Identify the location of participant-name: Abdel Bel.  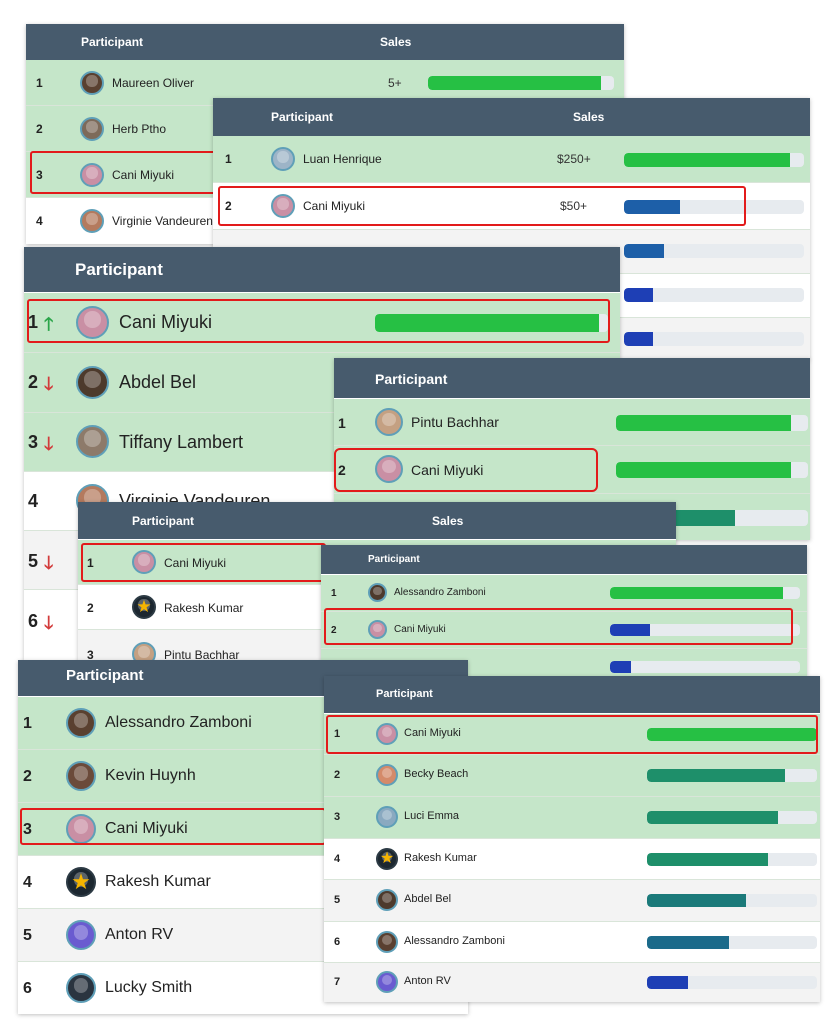
(158, 382).